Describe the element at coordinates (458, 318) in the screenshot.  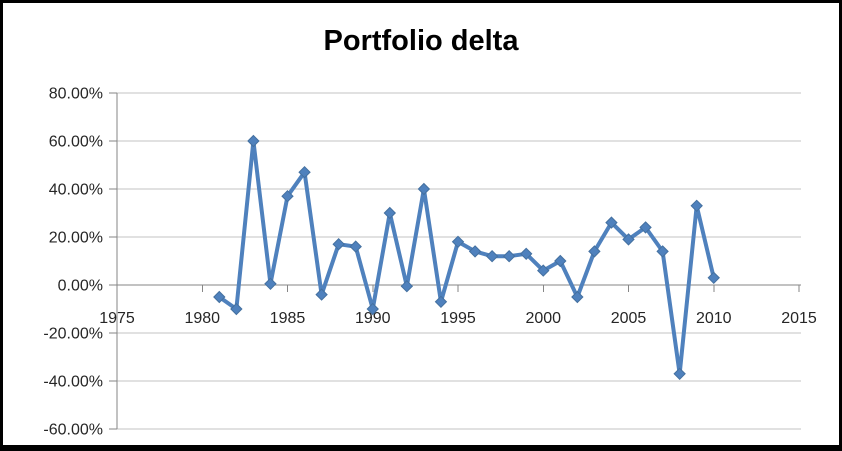
I see `x-tick-label: 1995` at that location.